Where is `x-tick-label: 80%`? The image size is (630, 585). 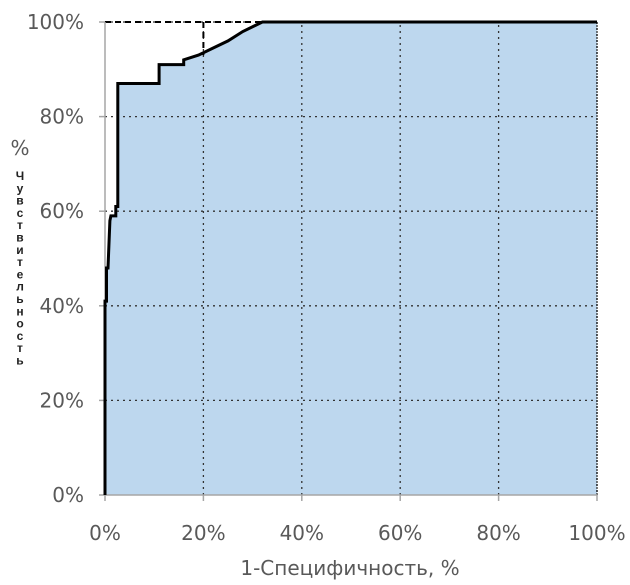
x-tick-label: 80% is located at coordinates (498, 533).